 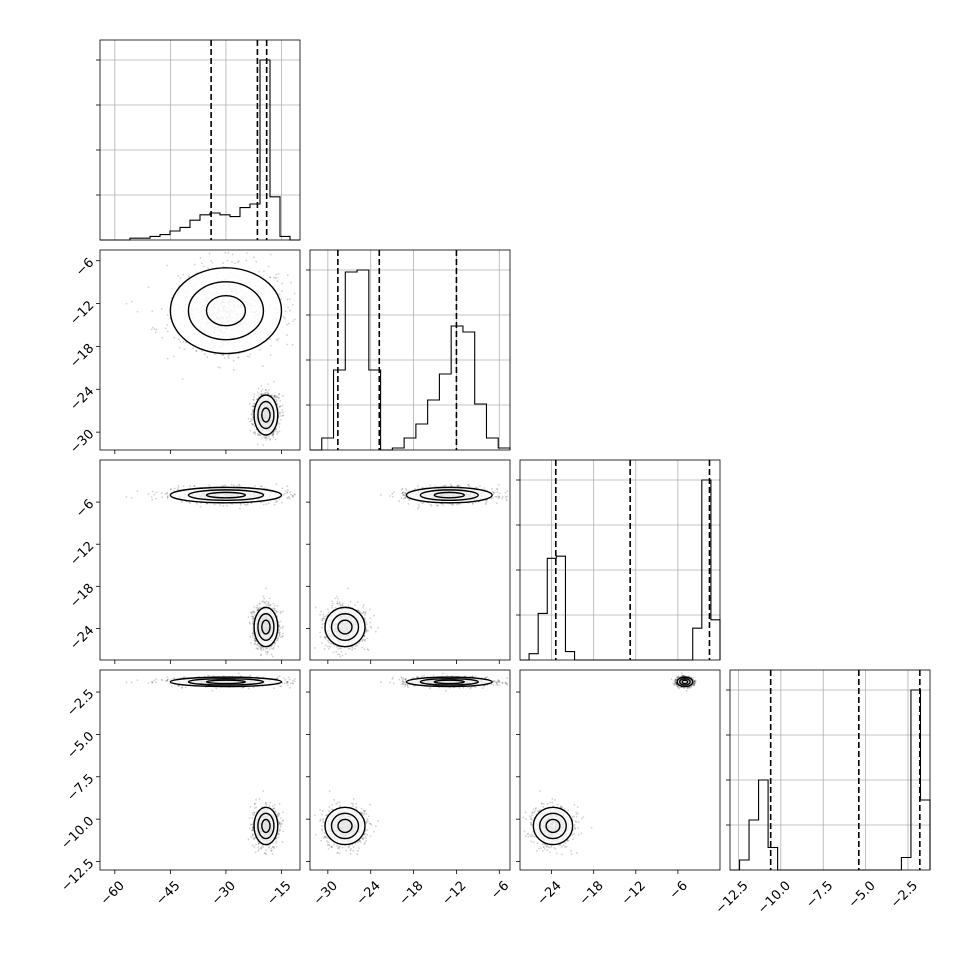 I want to click on y-tick-label: −12, so click(x=82, y=313).